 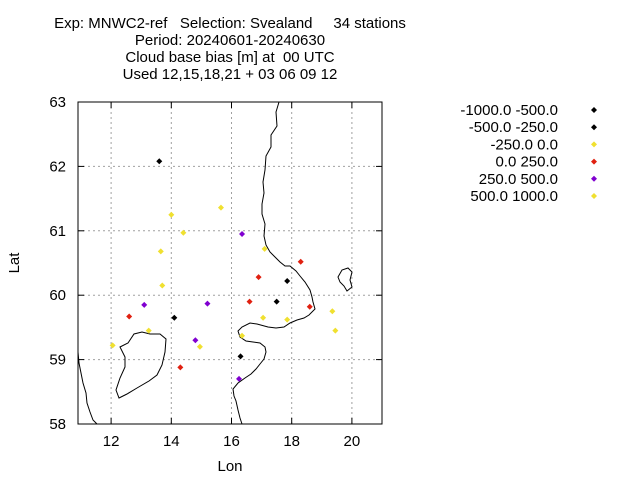 I want to click on legend-label: -500.0 -250.0, so click(x=513, y=127).